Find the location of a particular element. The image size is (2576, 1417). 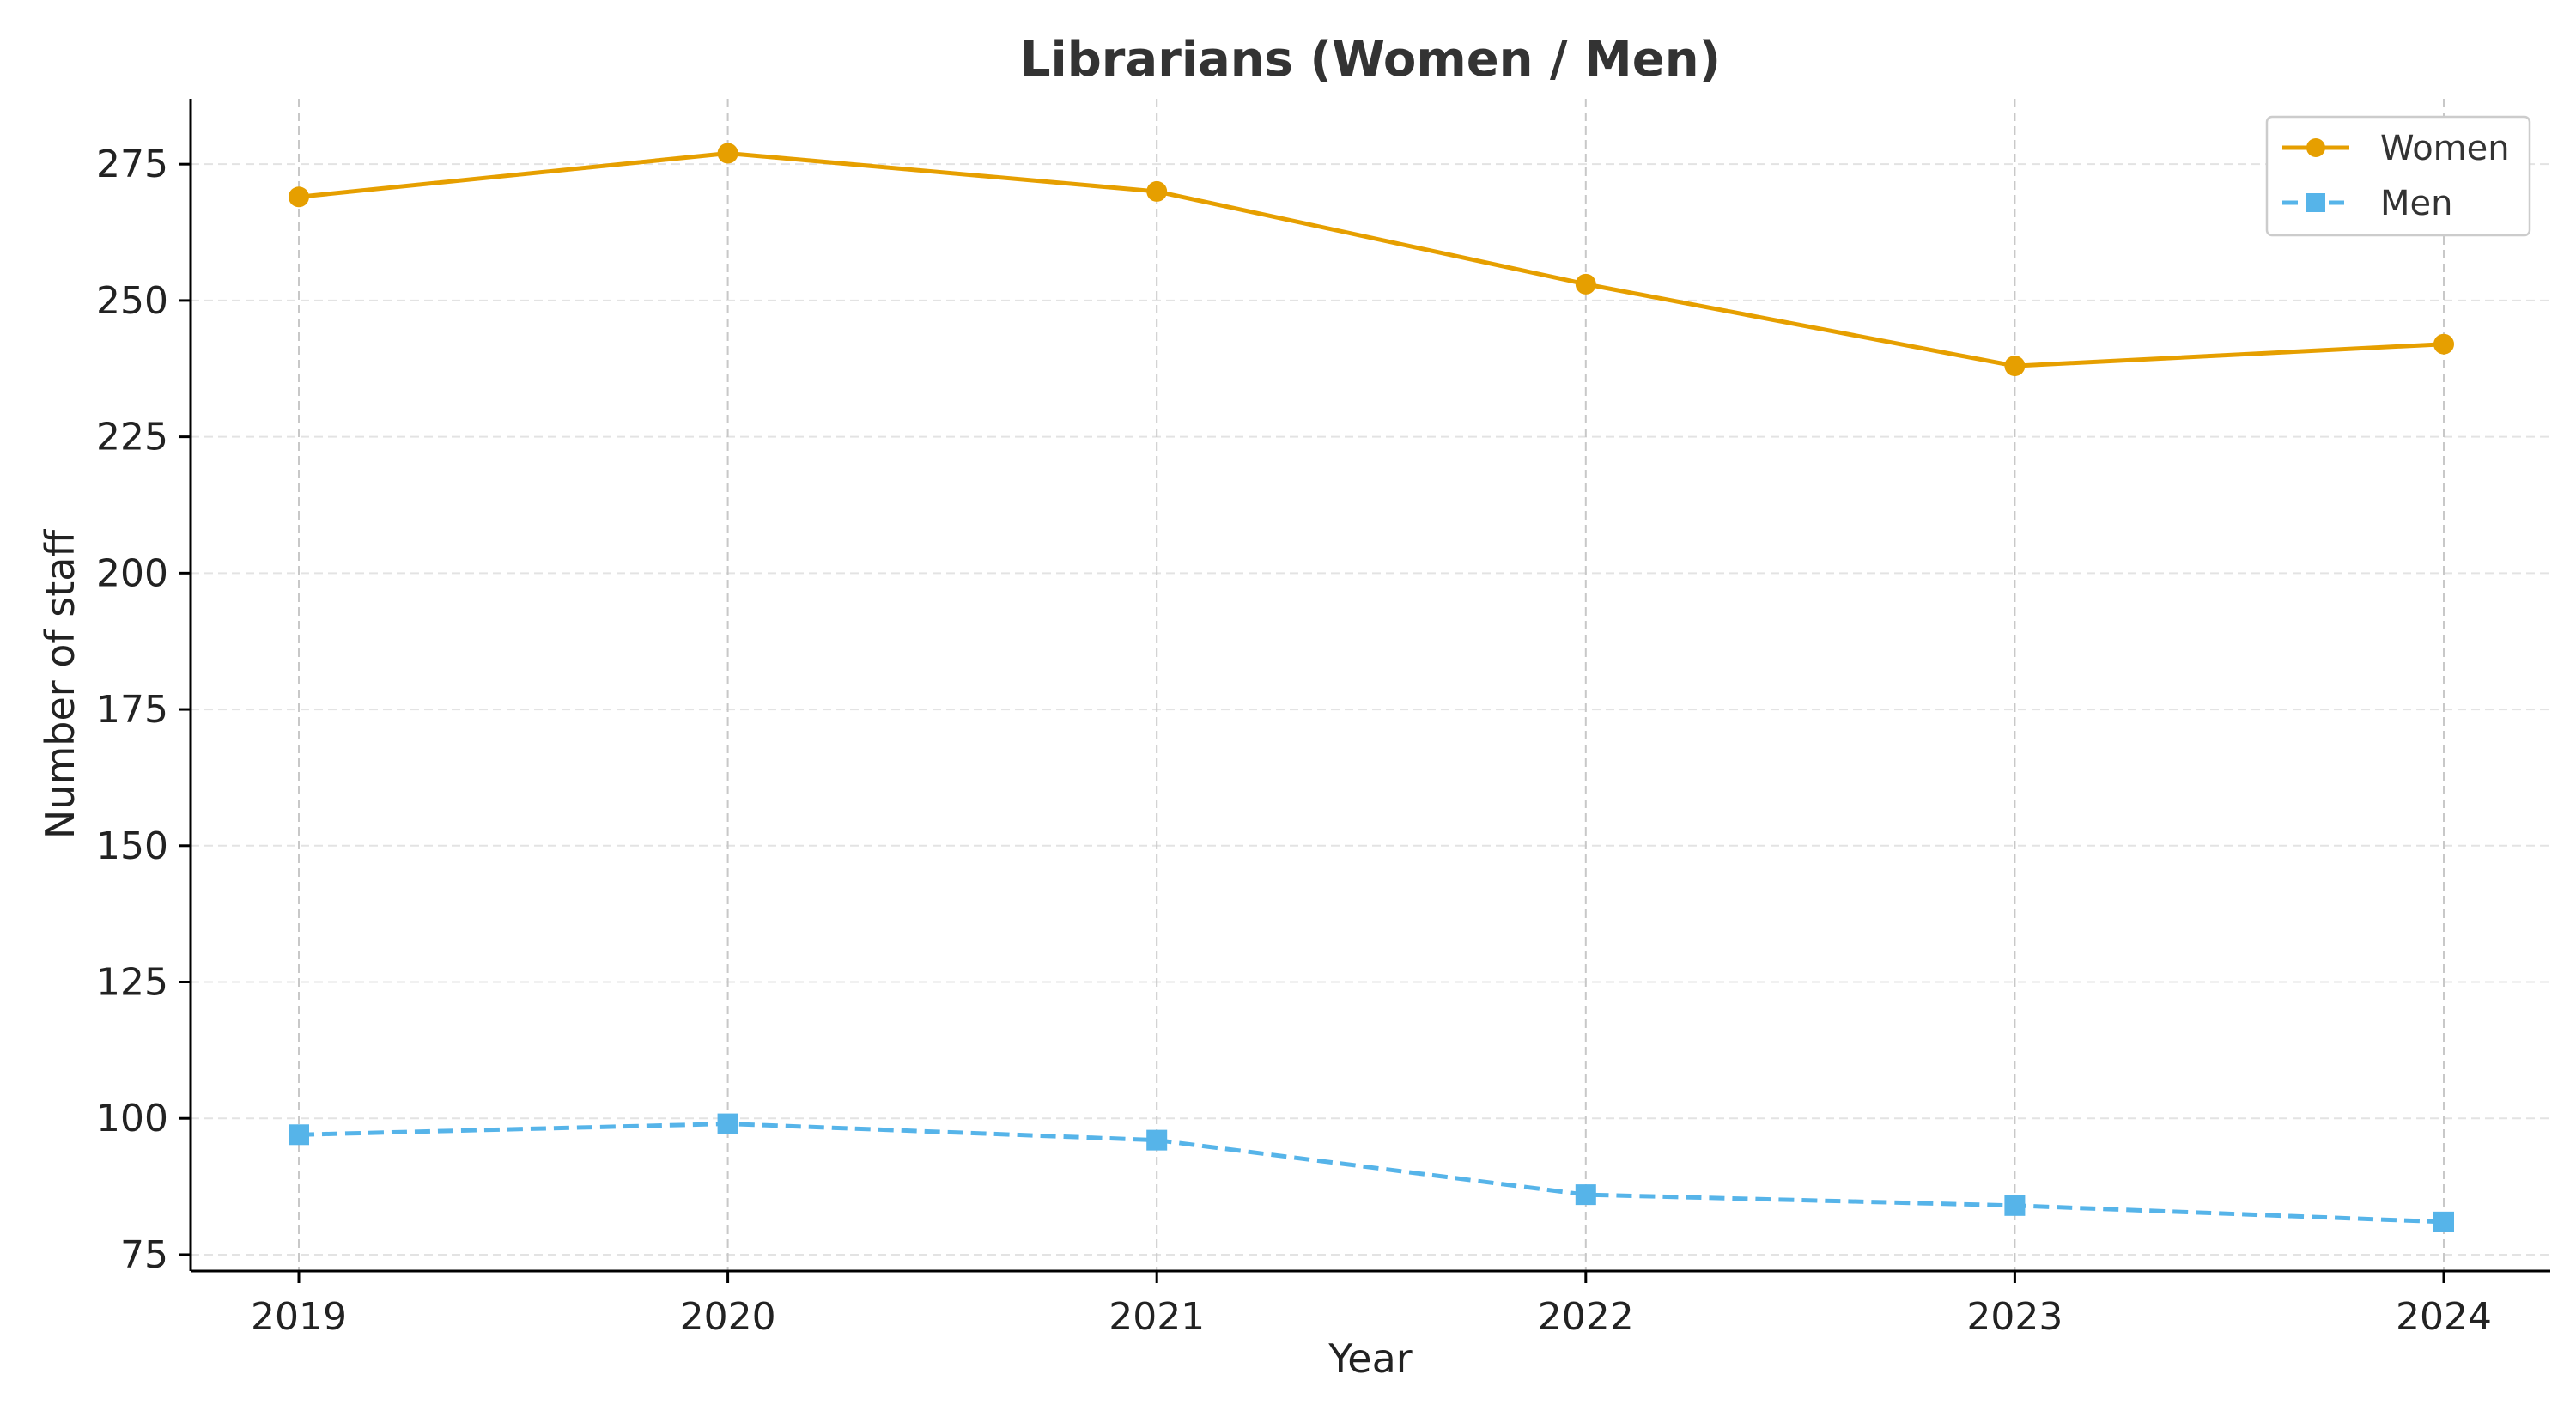

series-men-line is located at coordinates (1371, 1173).